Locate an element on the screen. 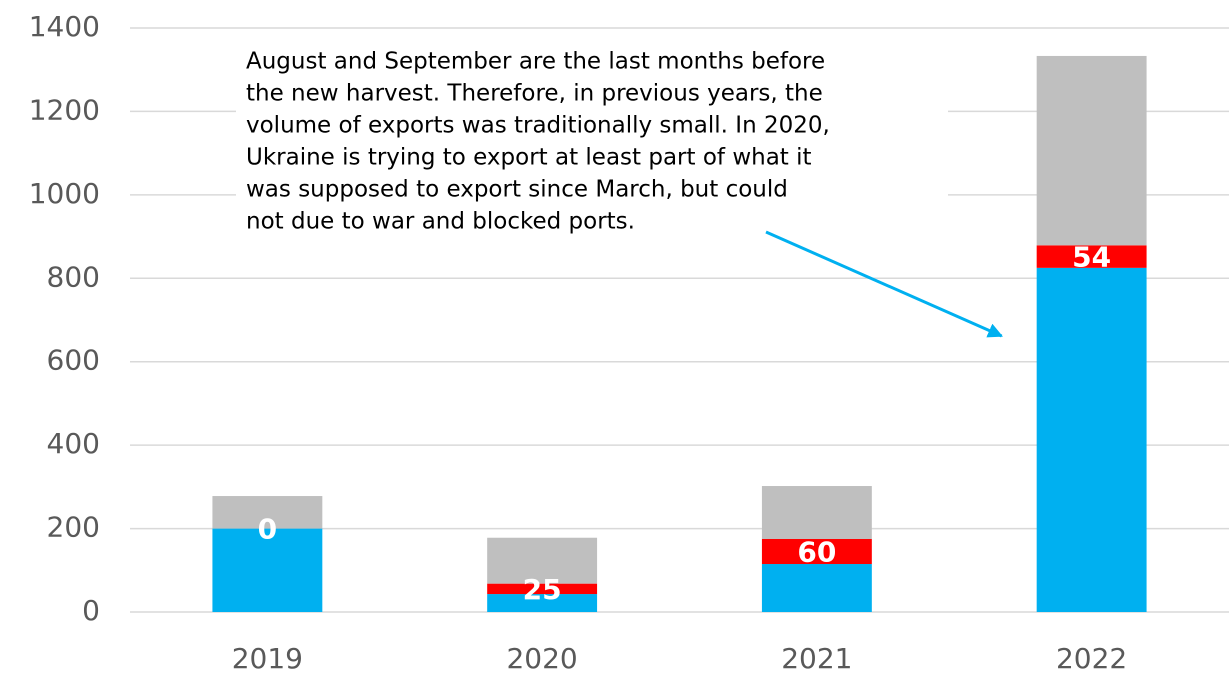  y-tick-label: 1400 is located at coordinates (64, 26).